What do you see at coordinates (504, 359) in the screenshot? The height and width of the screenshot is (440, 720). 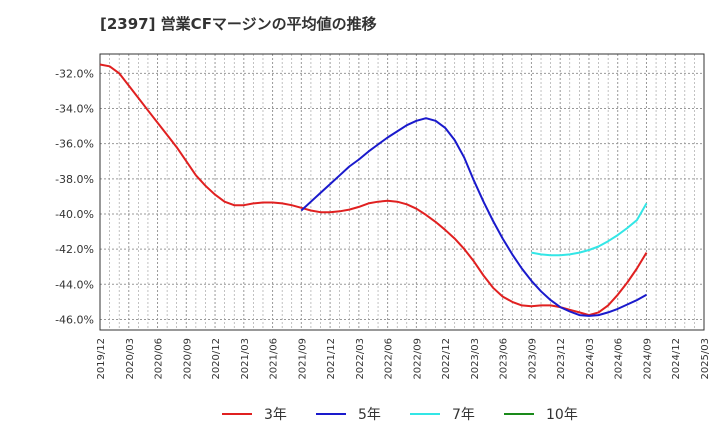 I see `x-tick-label: 2023/06` at bounding box center [504, 359].